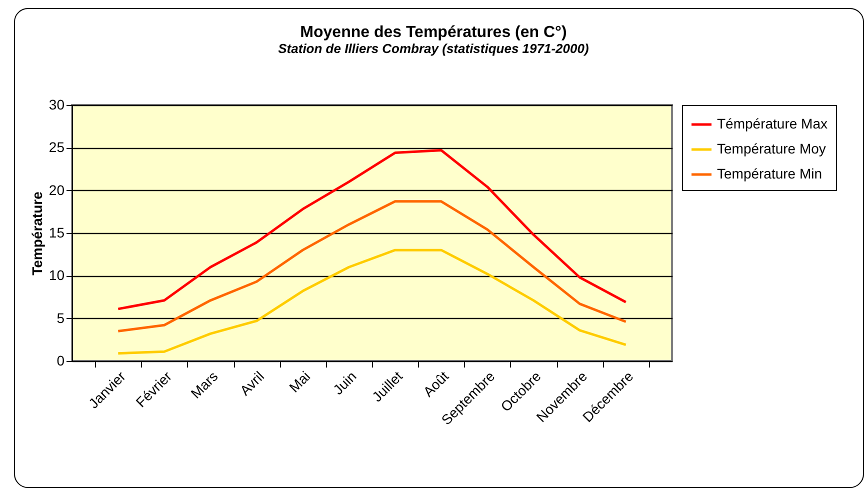 The width and height of the screenshot is (865, 496). I want to click on chart-subtitle: Station de Illiers Combray (statistiques 1971-2000), so click(433, 48).